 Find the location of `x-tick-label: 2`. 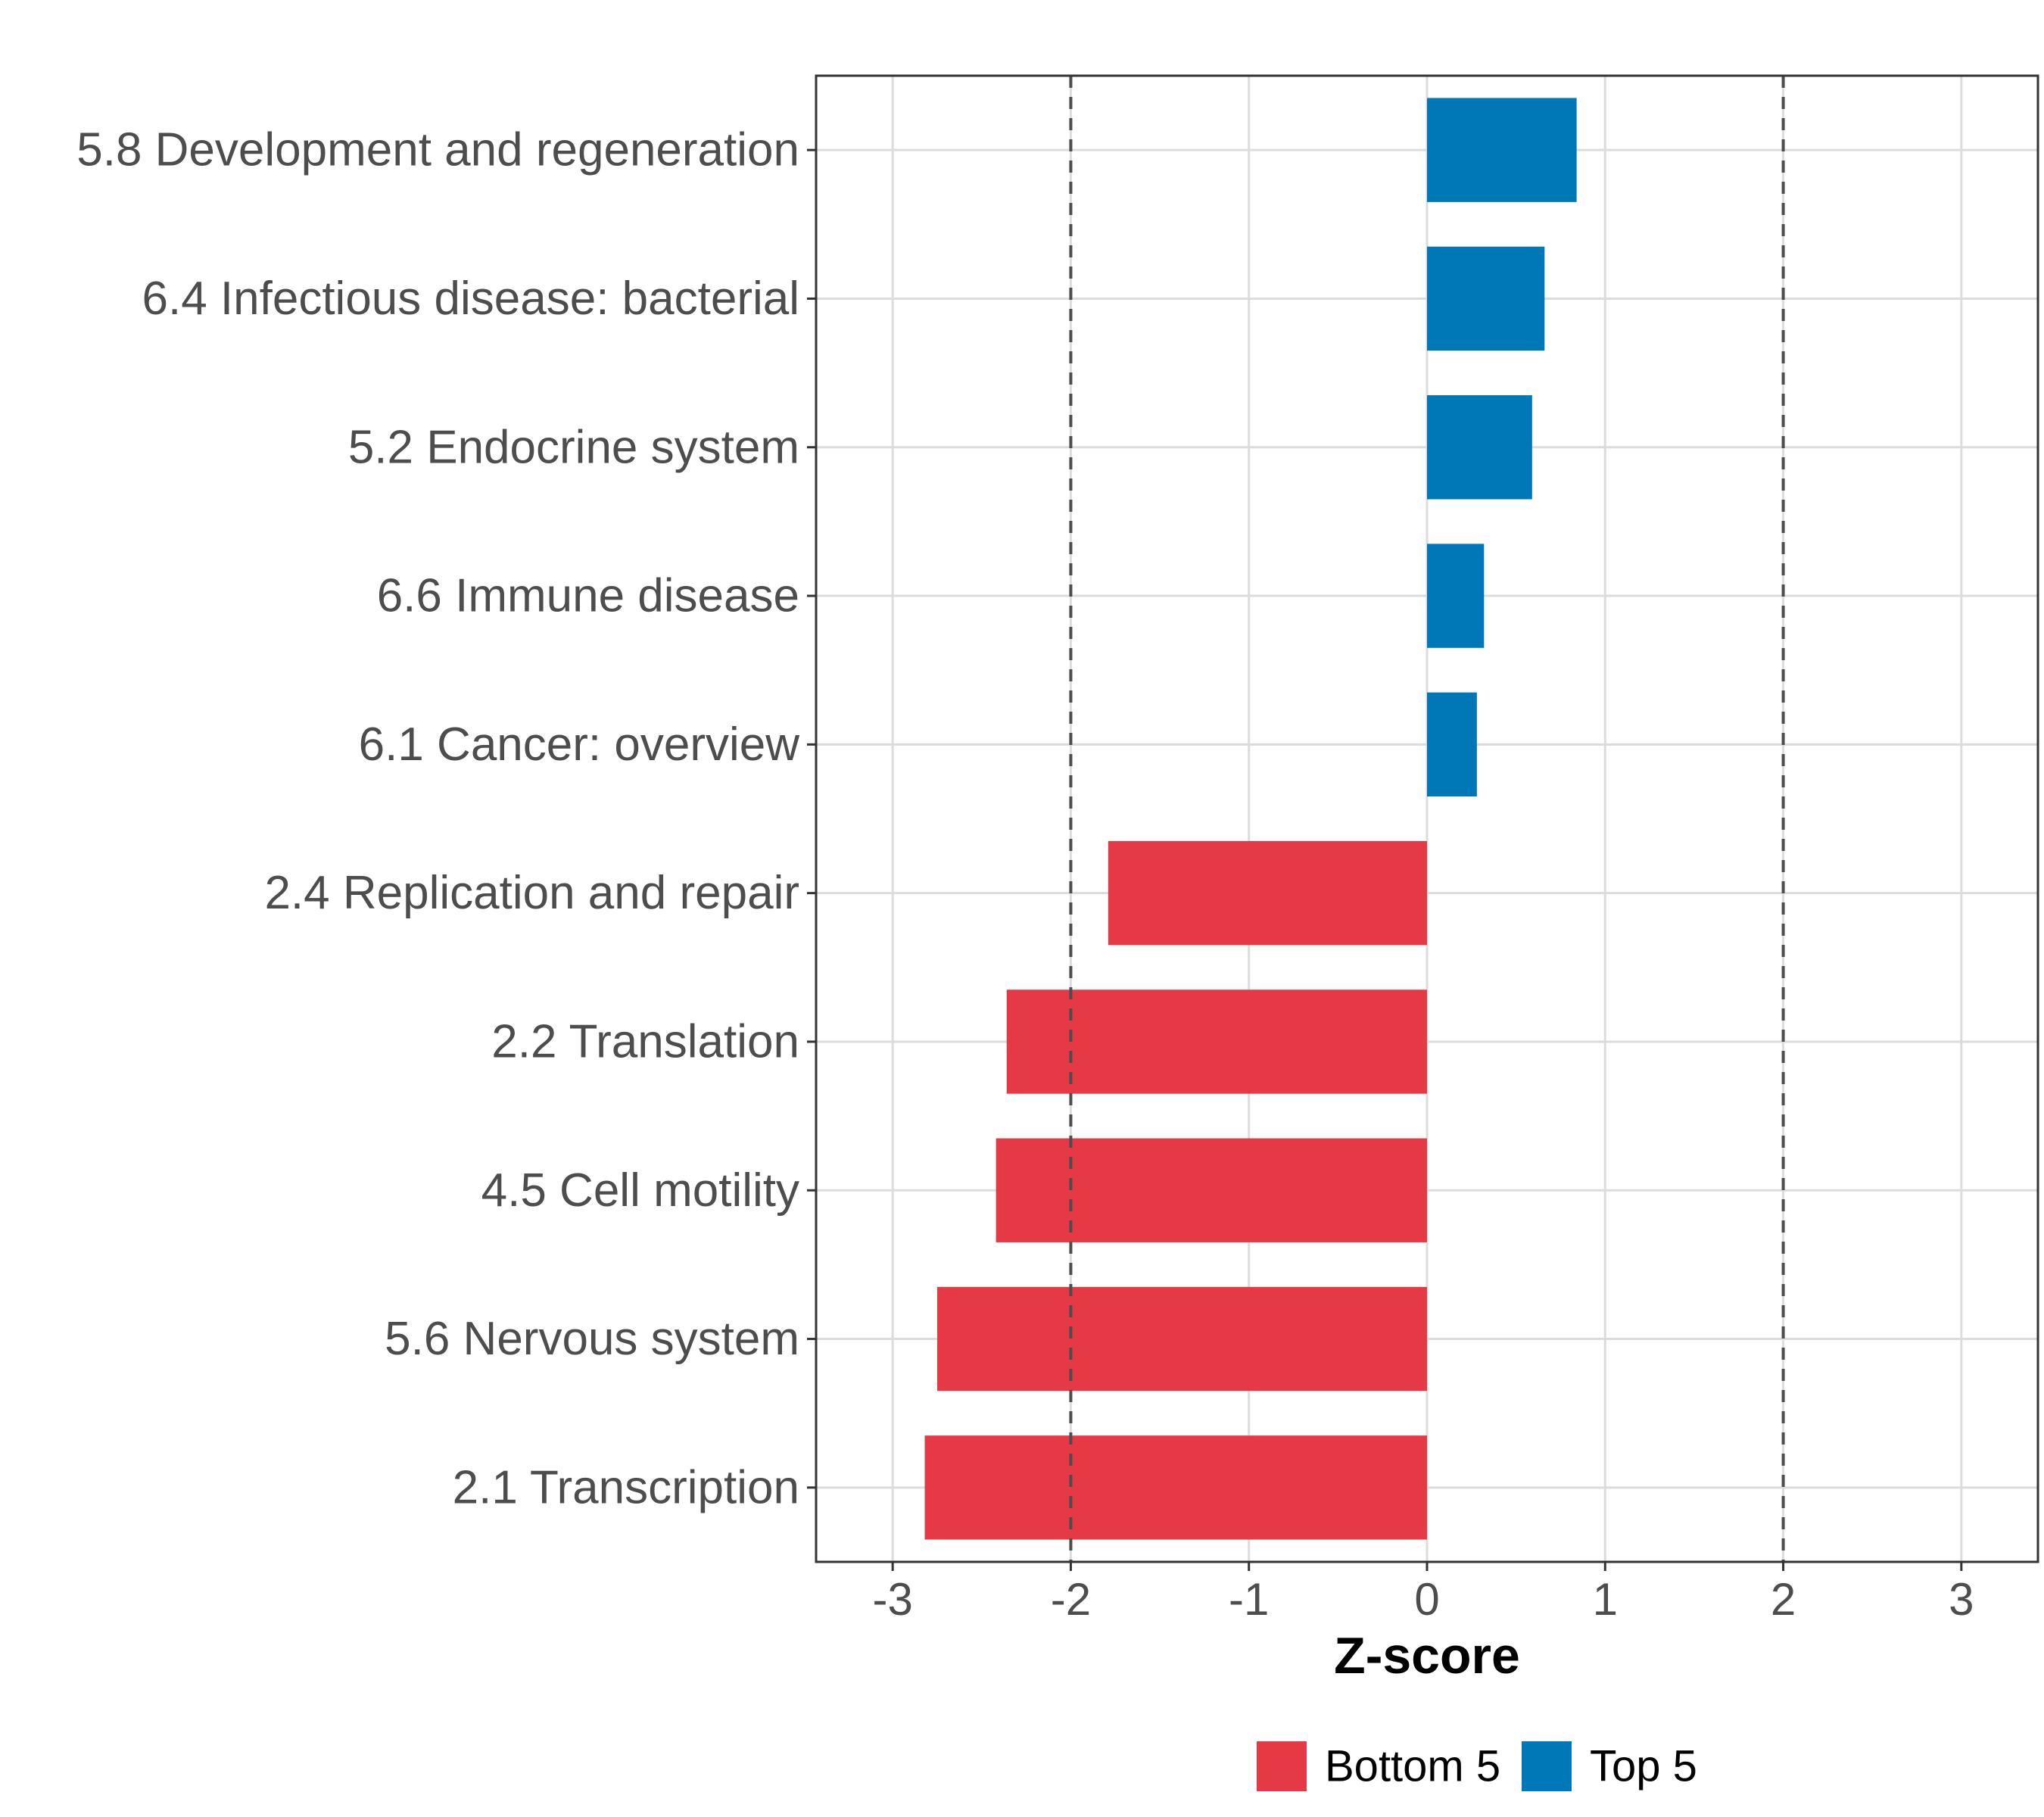

x-tick-label: 2 is located at coordinates (1784, 1599).